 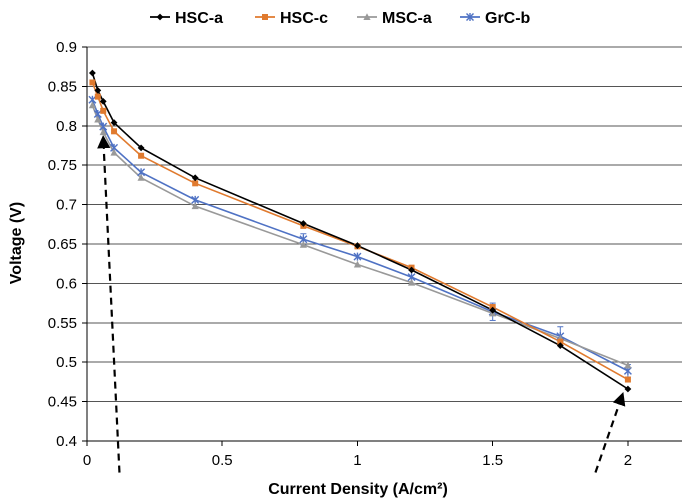 What do you see at coordinates (357, 460) in the screenshot?
I see `x-tick-label: 1` at bounding box center [357, 460].